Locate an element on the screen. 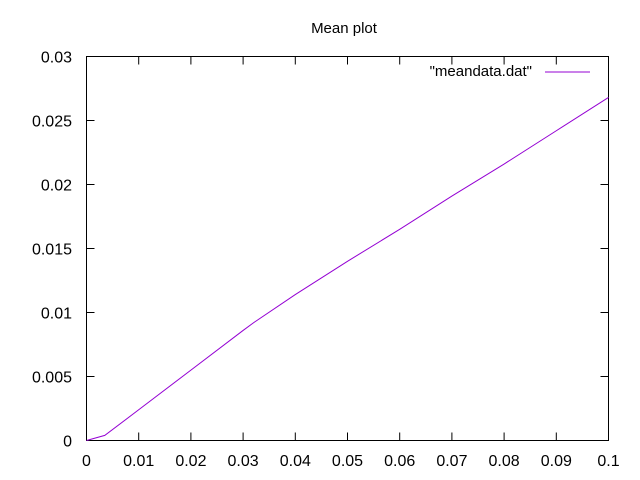 The width and height of the screenshot is (640, 480). legend-label: "meandata.dat" is located at coordinates (481, 71).